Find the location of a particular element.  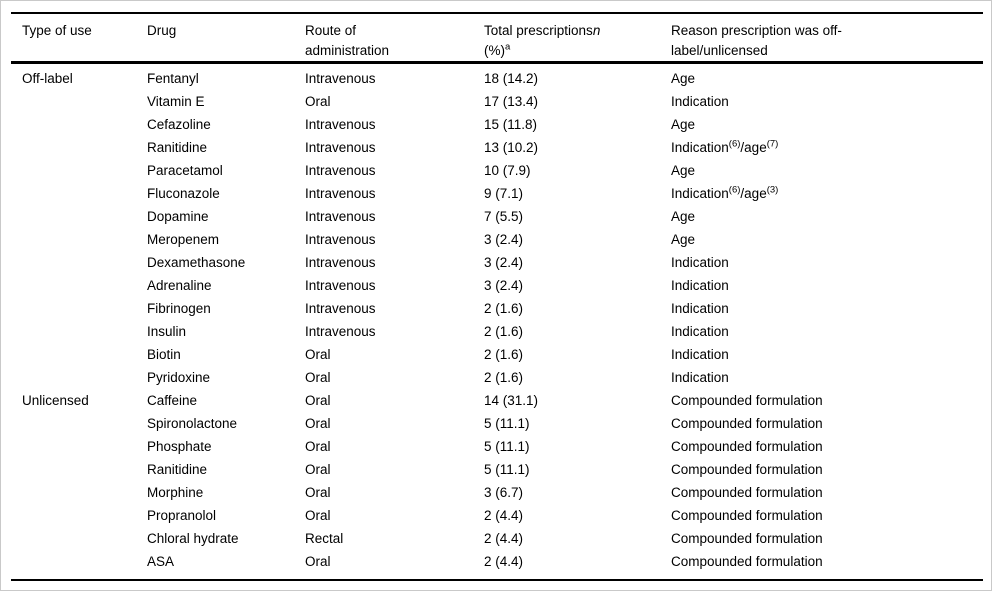

table-row: Meropenem Intravenous 3 (2.4) Age is located at coordinates (497, 239).